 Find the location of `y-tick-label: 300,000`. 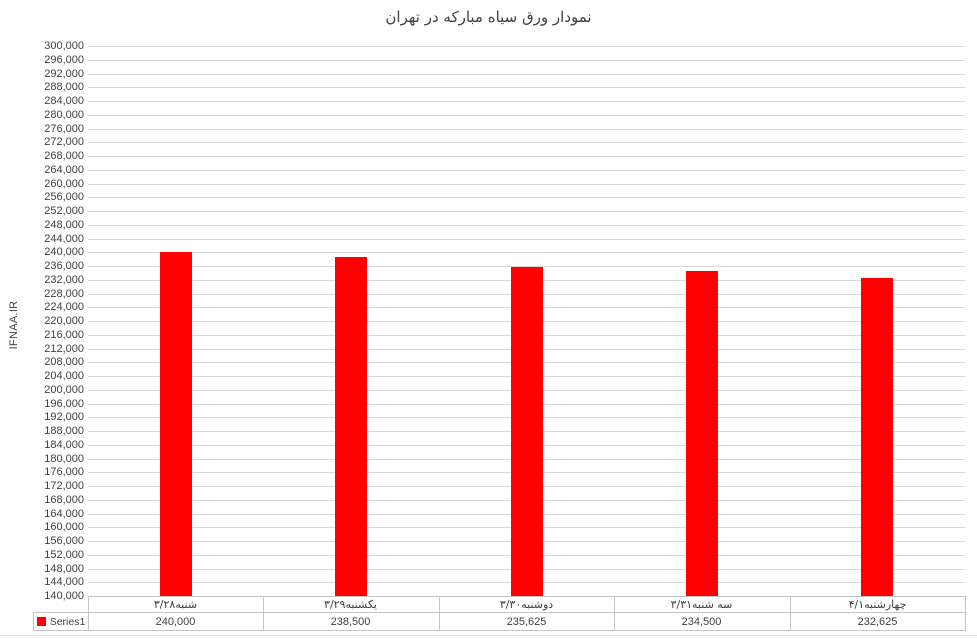

y-tick-label: 300,000 is located at coordinates (64, 46).